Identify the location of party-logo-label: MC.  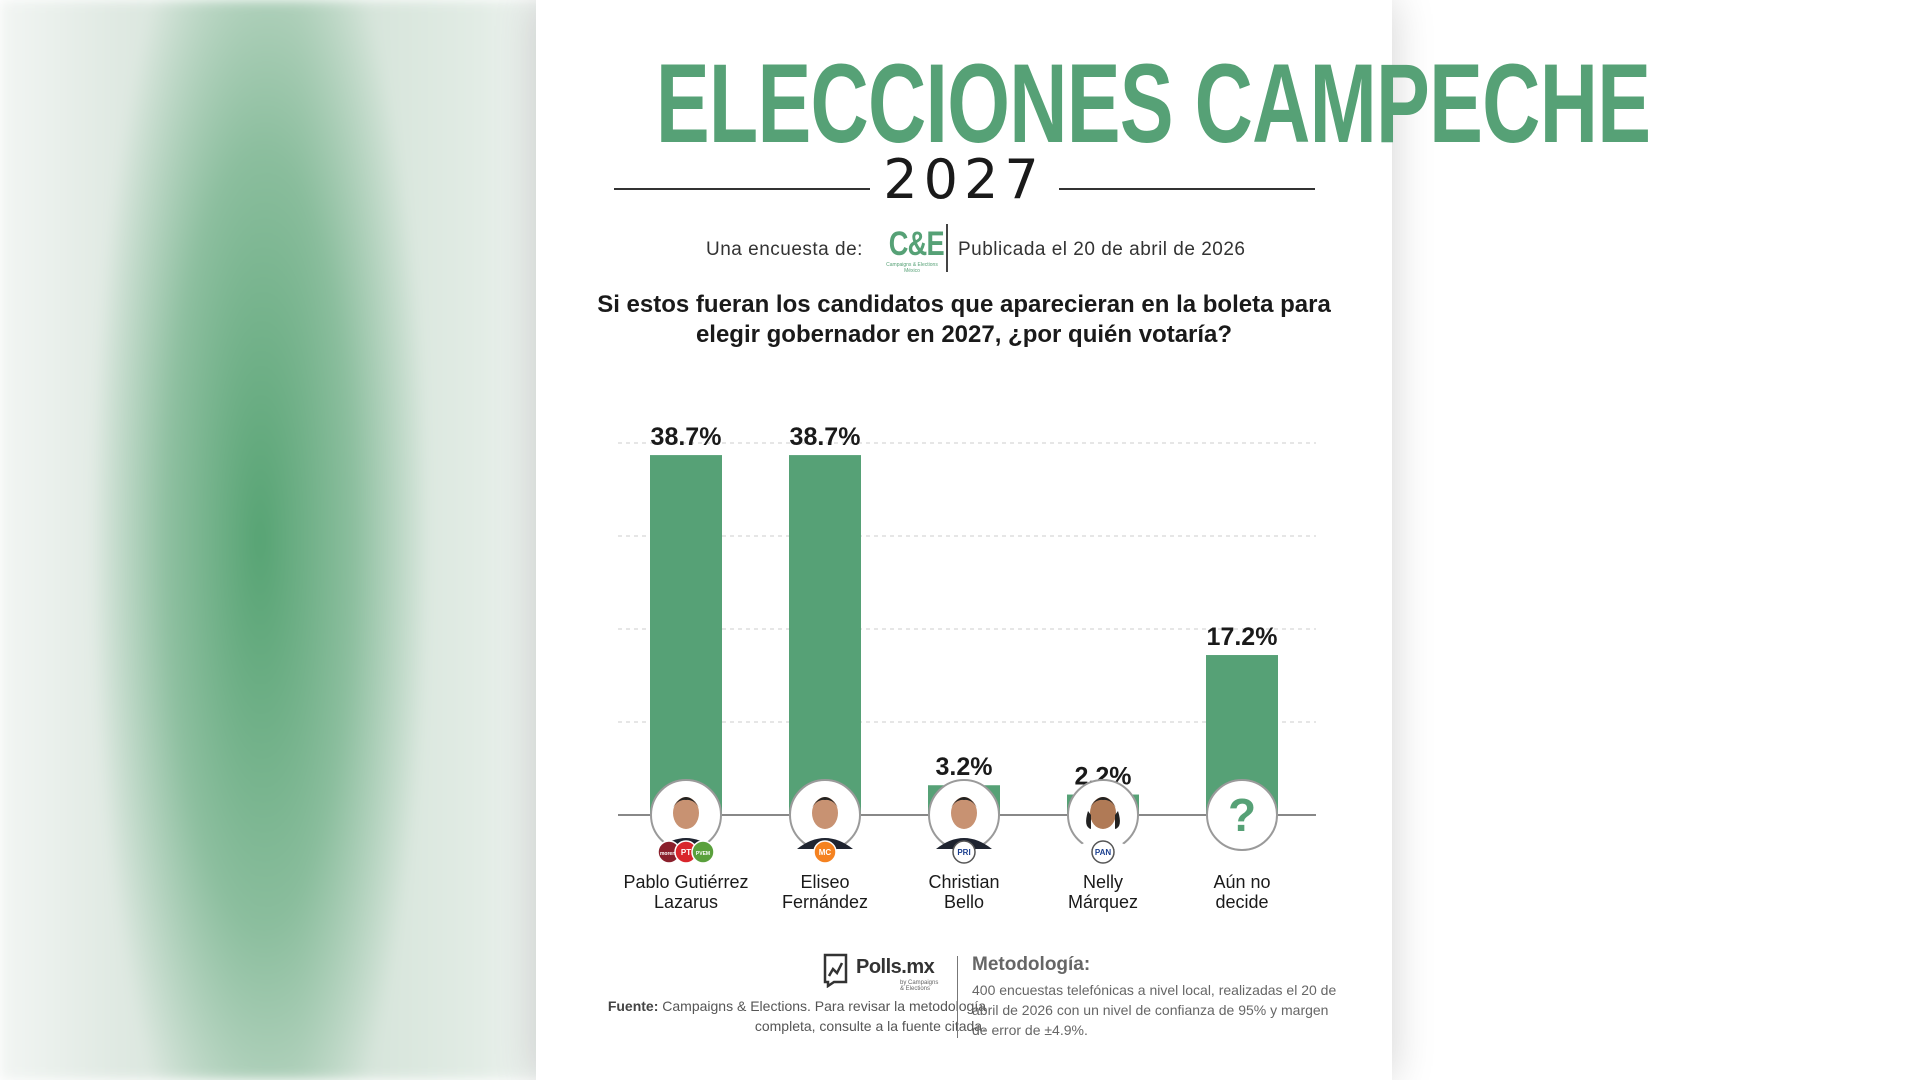
(825, 852).